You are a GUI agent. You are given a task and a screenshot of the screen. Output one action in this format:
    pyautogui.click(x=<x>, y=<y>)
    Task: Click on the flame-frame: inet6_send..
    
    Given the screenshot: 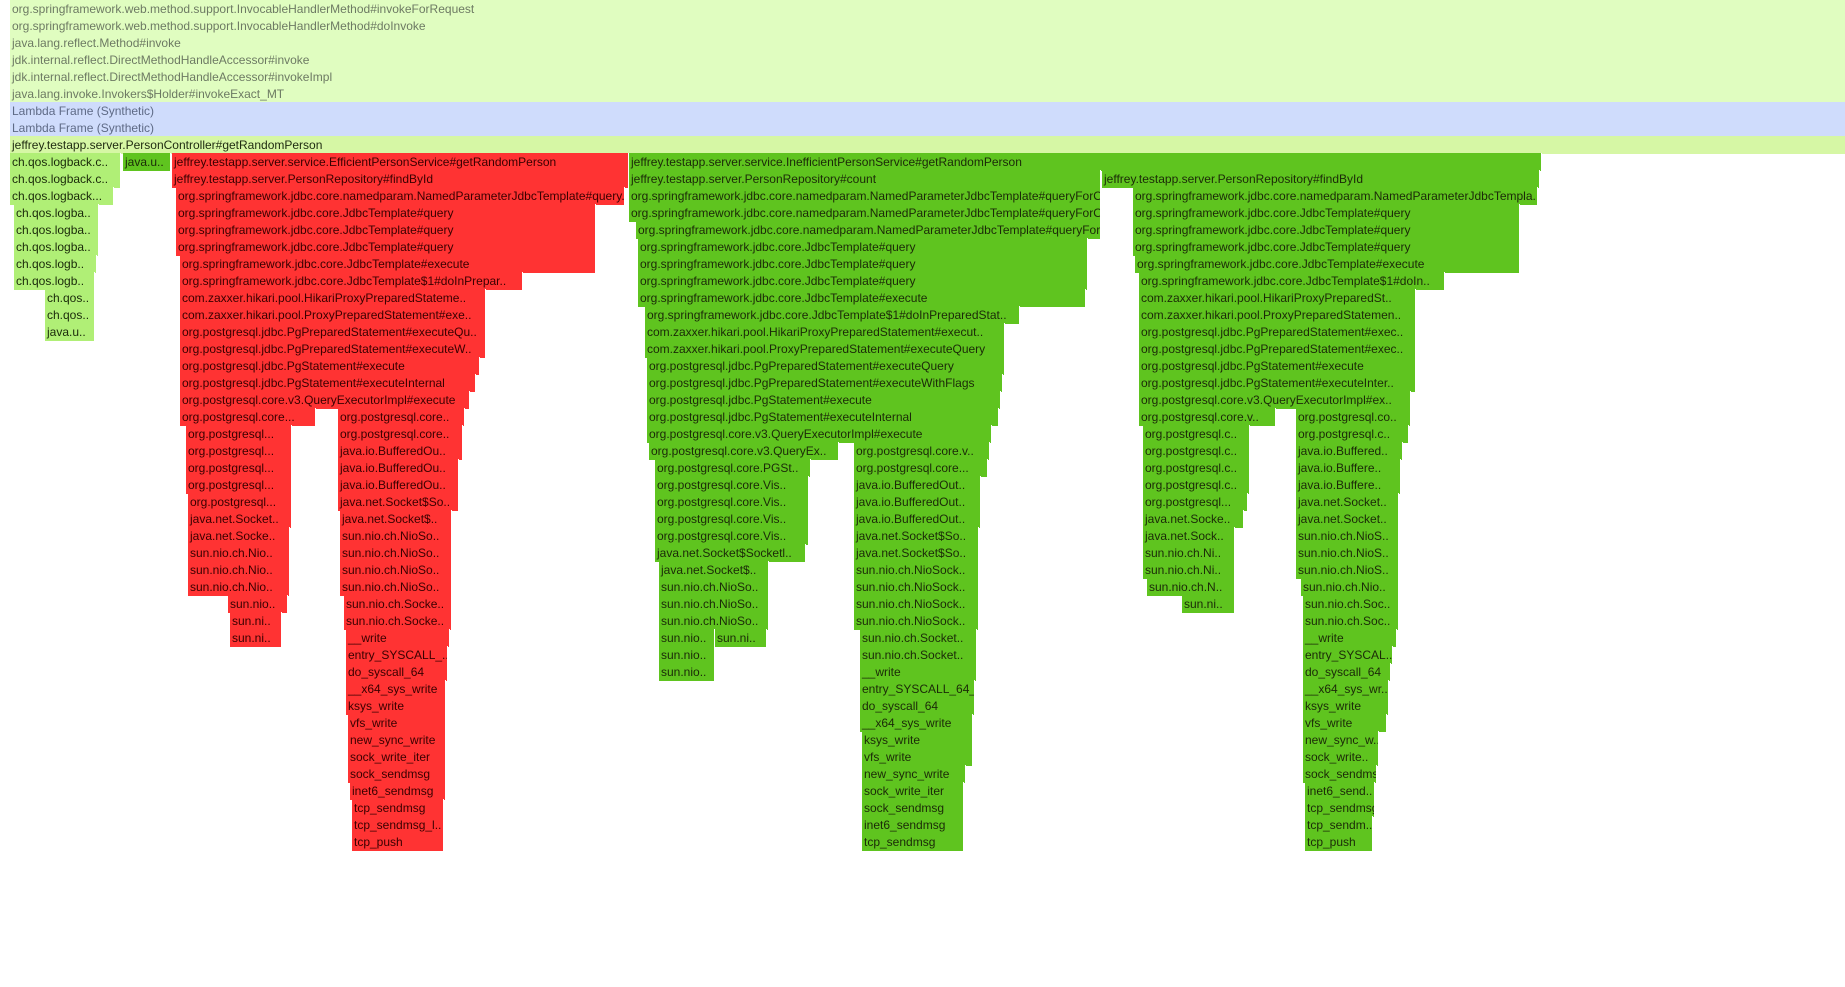 What is the action you would take?
    pyautogui.click(x=1340, y=791)
    